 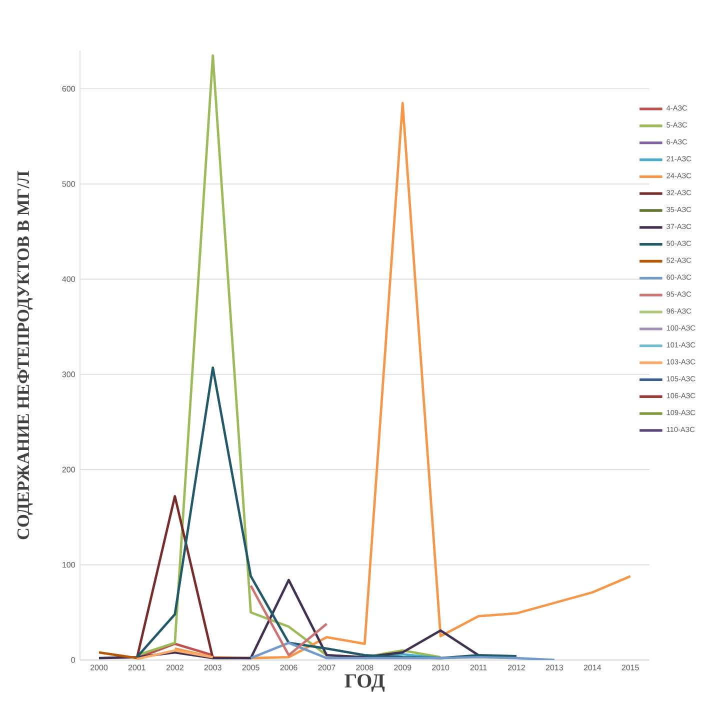 I want to click on x-tick-label: 2009, so click(x=402, y=667).